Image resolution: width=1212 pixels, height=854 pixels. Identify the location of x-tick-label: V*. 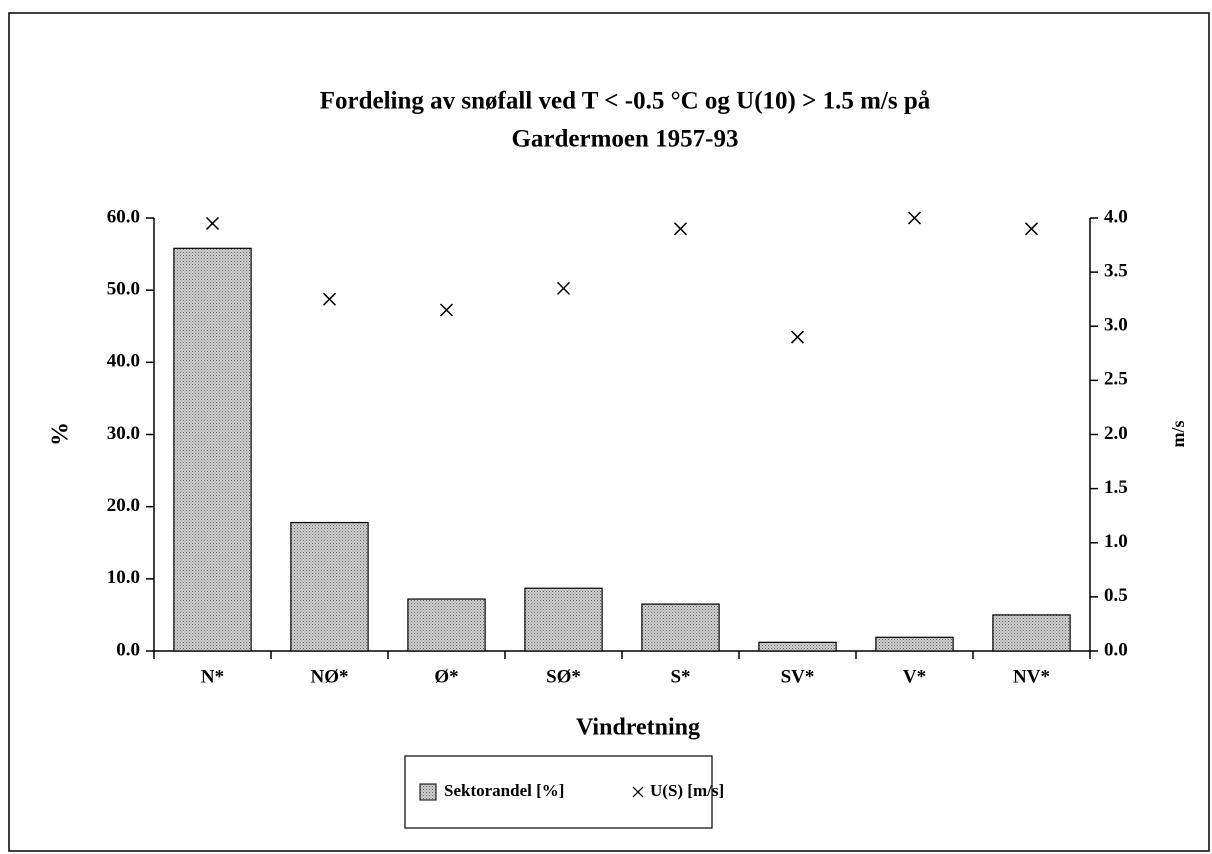
(914, 676).